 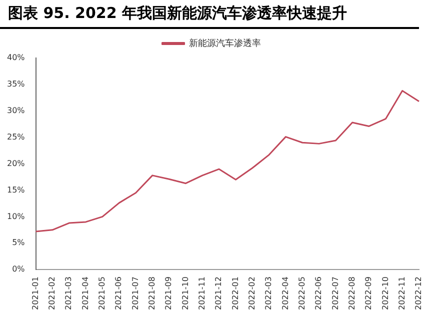 I want to click on x-tick-label: 2021-12, so click(x=219, y=293).